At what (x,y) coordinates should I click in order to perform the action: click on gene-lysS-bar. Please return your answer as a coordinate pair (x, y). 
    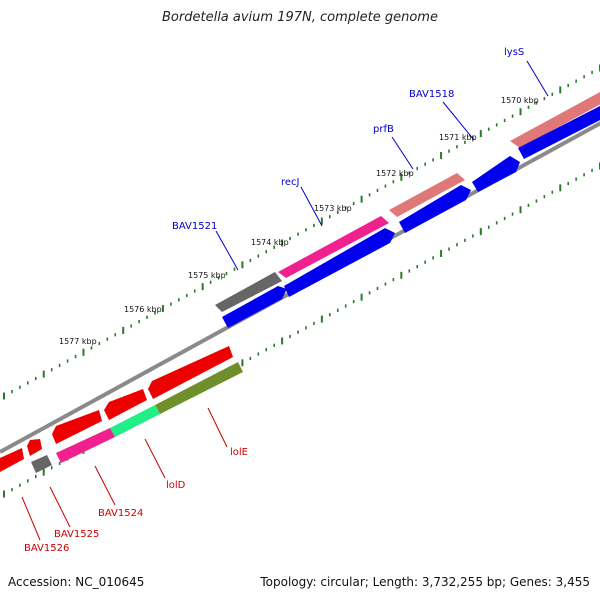
    Looking at the image, I should click on (555, 120).